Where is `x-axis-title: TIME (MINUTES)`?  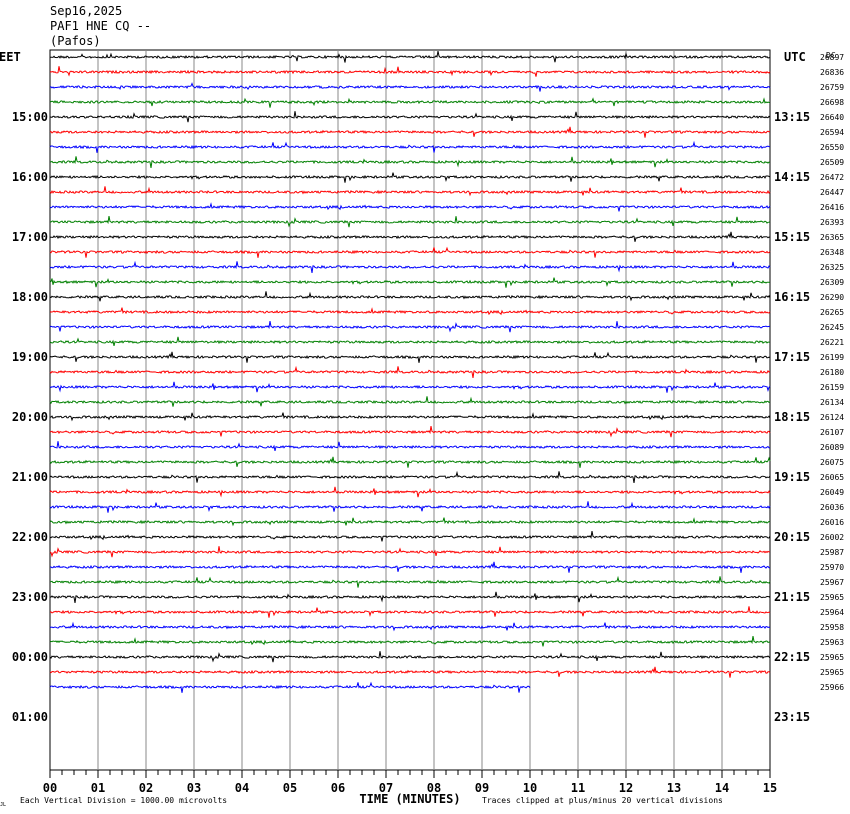 x-axis-title: TIME (MINUTES) is located at coordinates (409, 799).